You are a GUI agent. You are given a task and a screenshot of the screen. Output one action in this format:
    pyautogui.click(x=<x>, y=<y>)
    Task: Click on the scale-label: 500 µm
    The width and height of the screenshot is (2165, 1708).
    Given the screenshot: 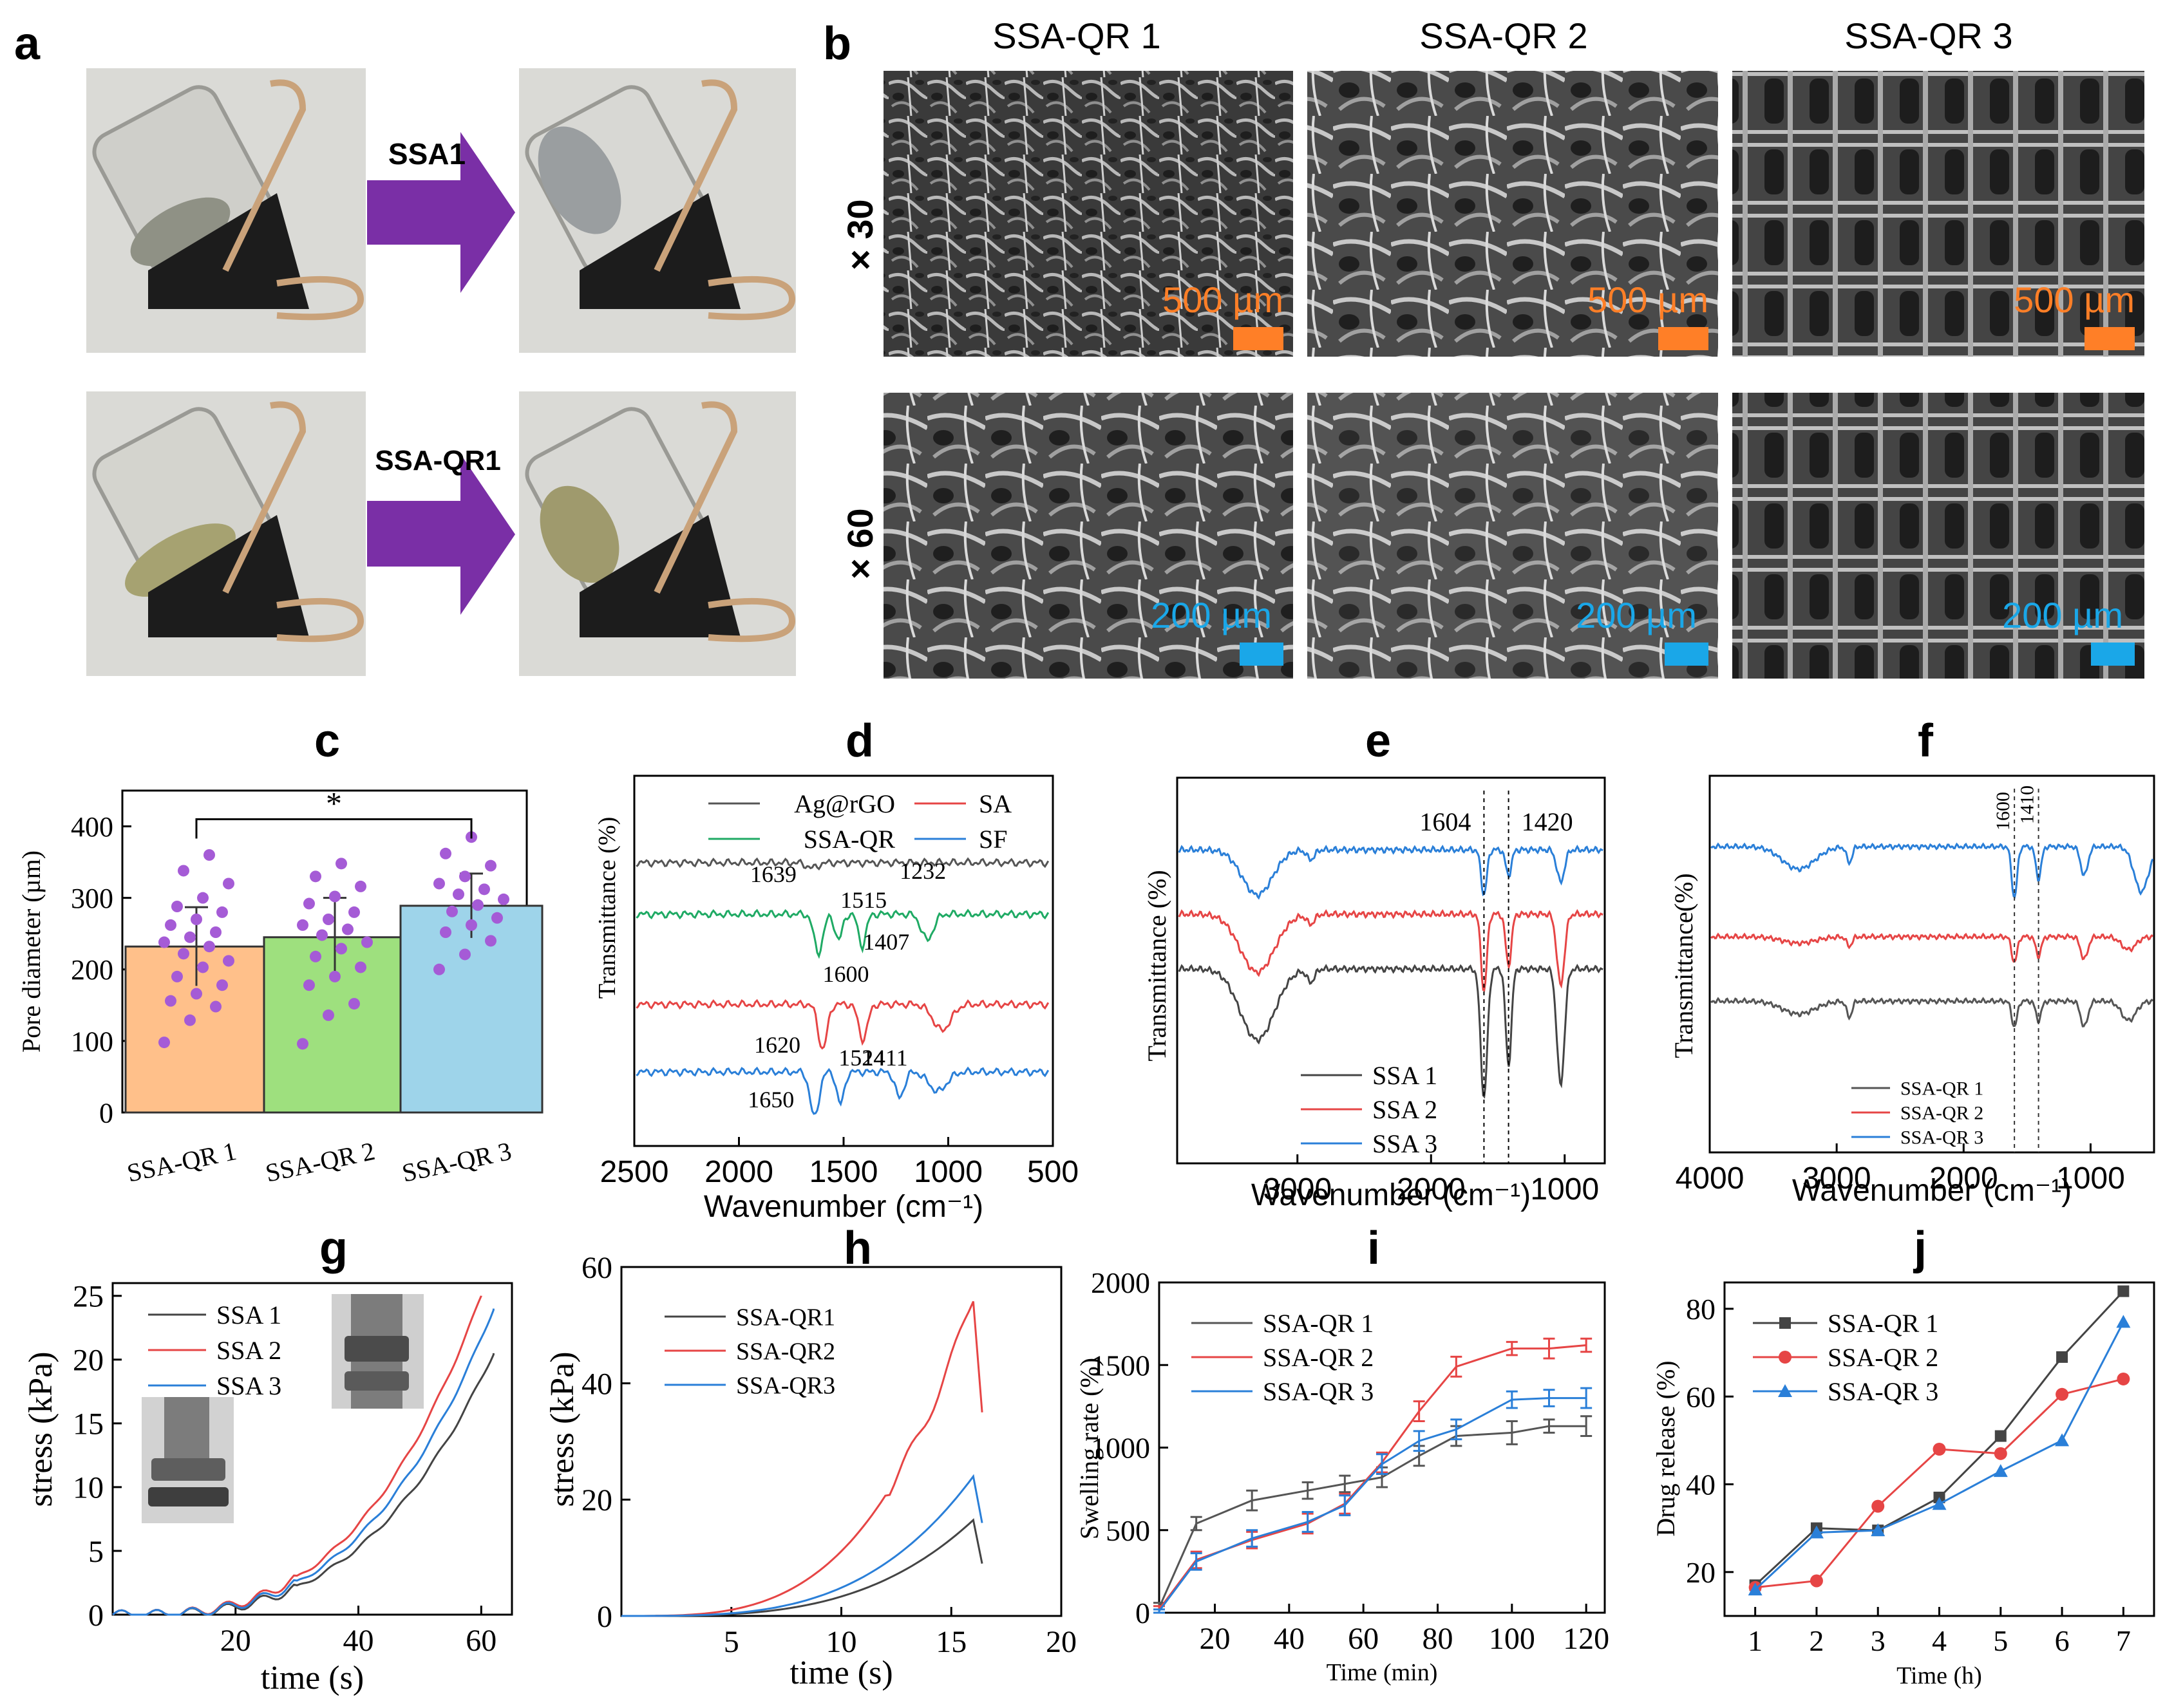 What is the action you would take?
    pyautogui.click(x=2074, y=299)
    